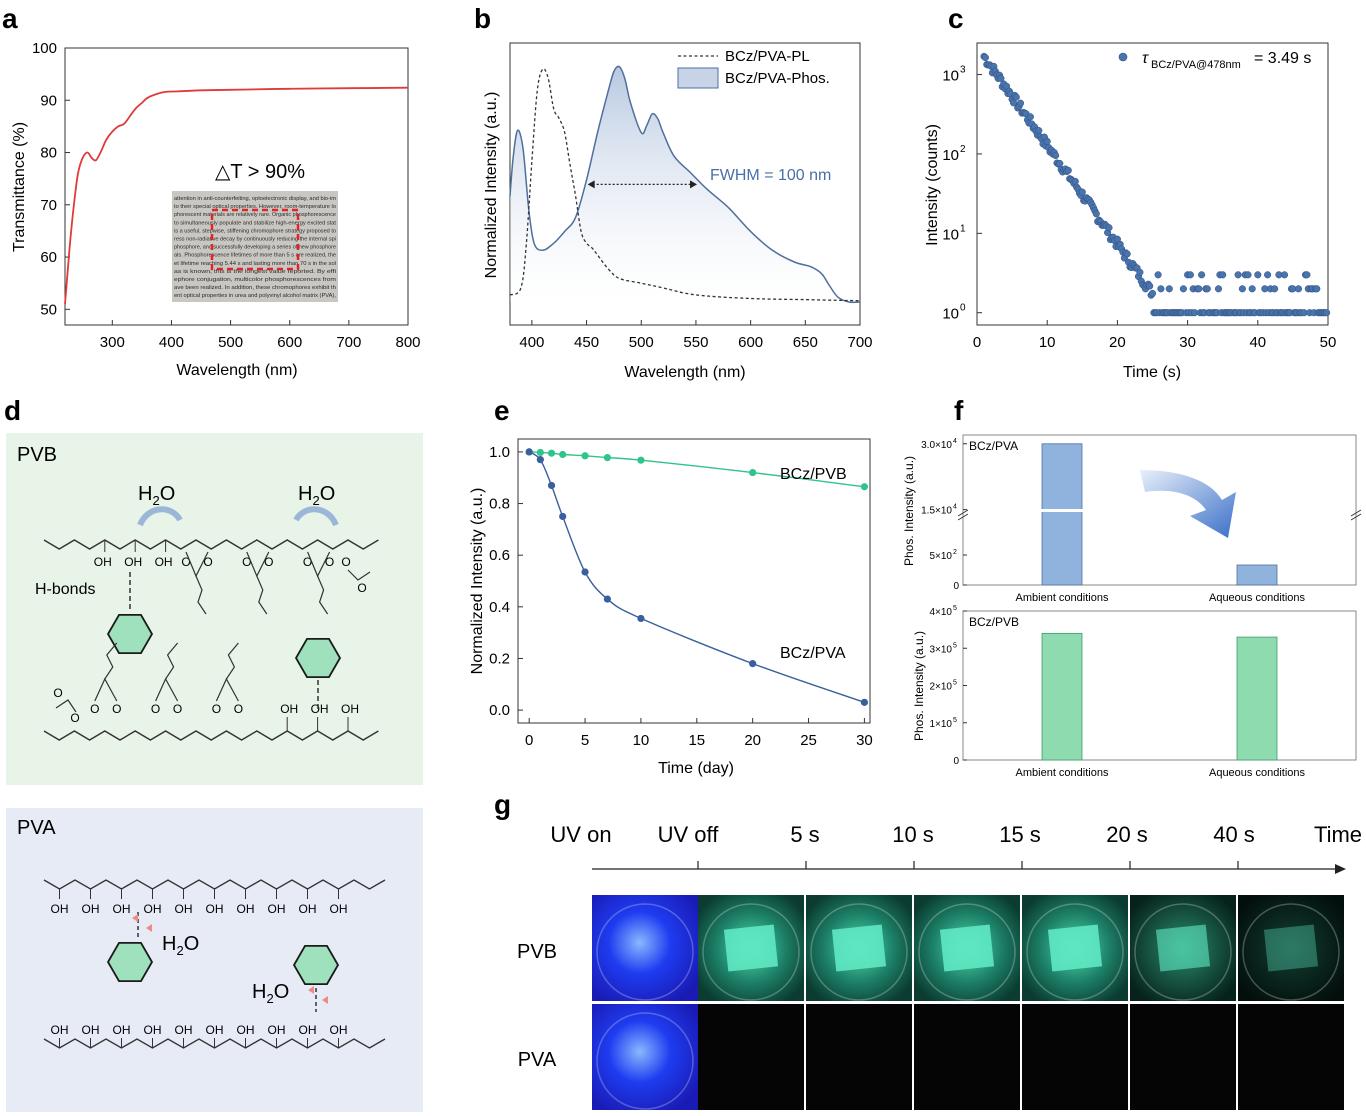  Describe the element at coordinates (160, 516) in the screenshot. I see `water-arrow` at that location.